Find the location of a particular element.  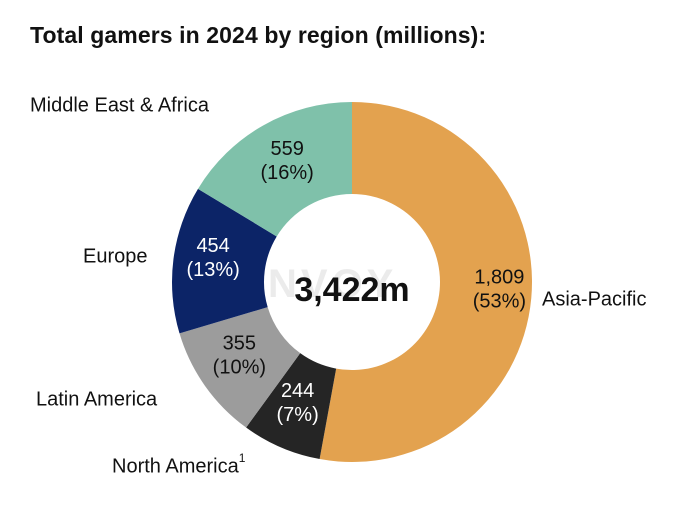

data-label-europe: 454 (13%) is located at coordinates (212, 258).